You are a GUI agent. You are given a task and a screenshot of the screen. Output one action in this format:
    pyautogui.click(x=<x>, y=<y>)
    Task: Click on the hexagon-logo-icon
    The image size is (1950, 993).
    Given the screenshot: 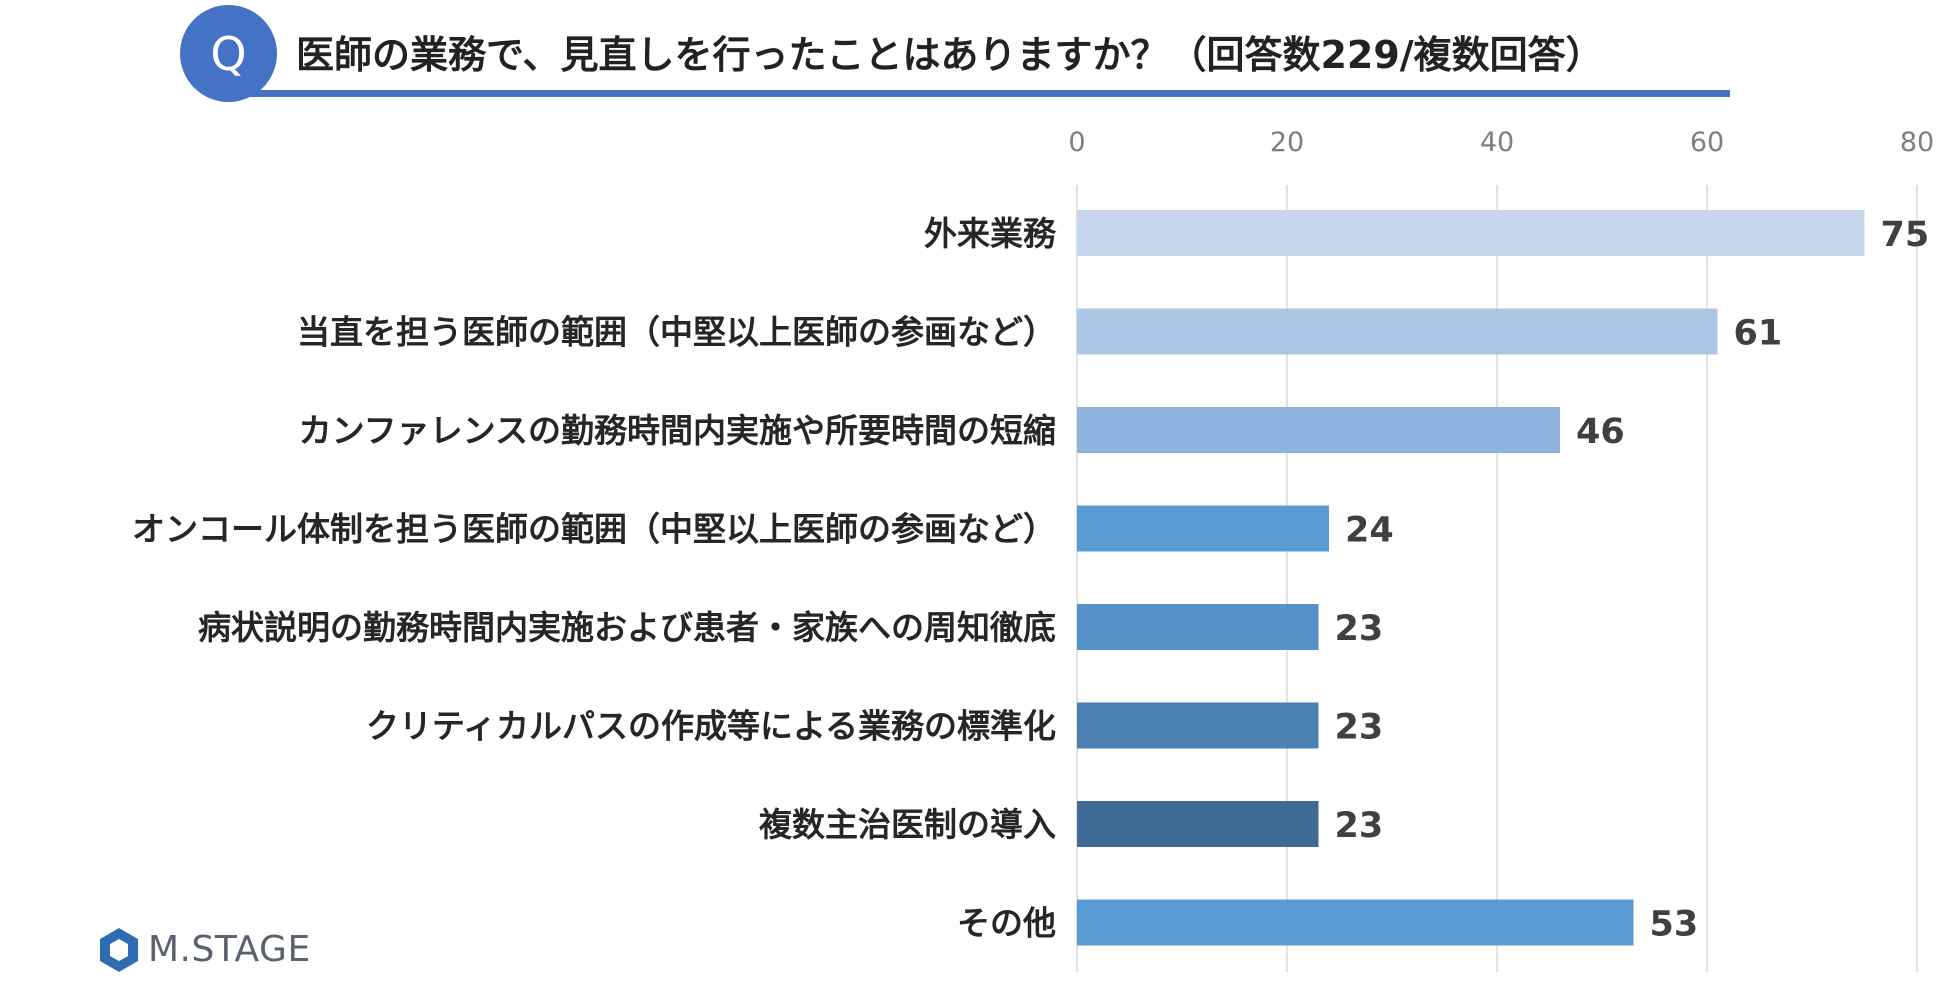 What is the action you would take?
    pyautogui.click(x=119, y=950)
    